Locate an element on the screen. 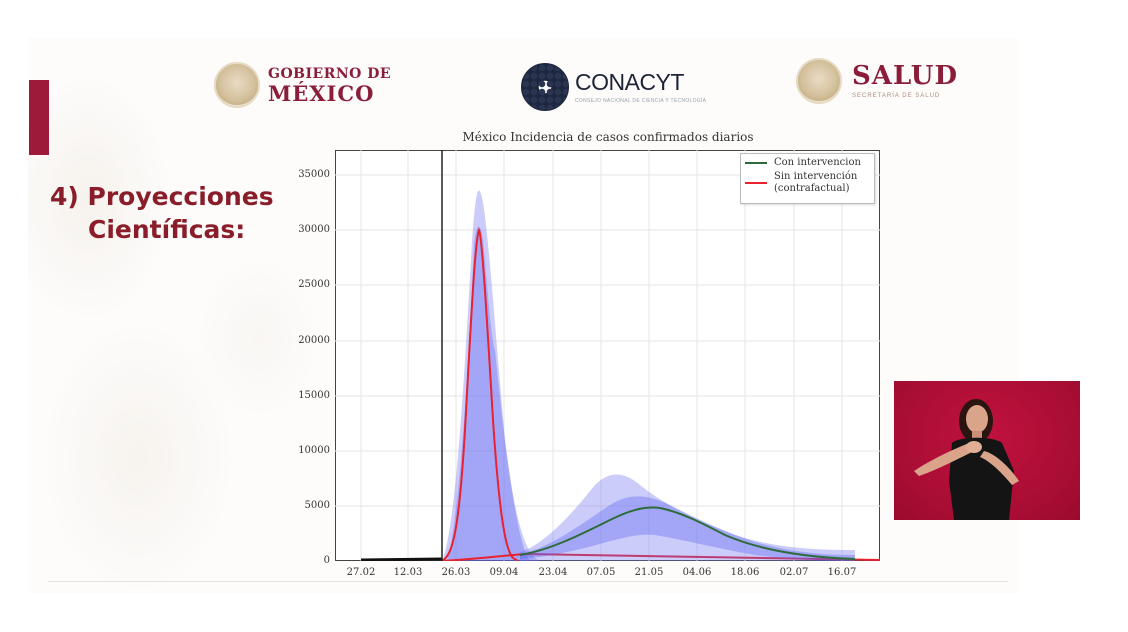 The width and height of the screenshot is (1128, 632). legend-item-con-intervencion: Con intervencion is located at coordinates (807, 163).